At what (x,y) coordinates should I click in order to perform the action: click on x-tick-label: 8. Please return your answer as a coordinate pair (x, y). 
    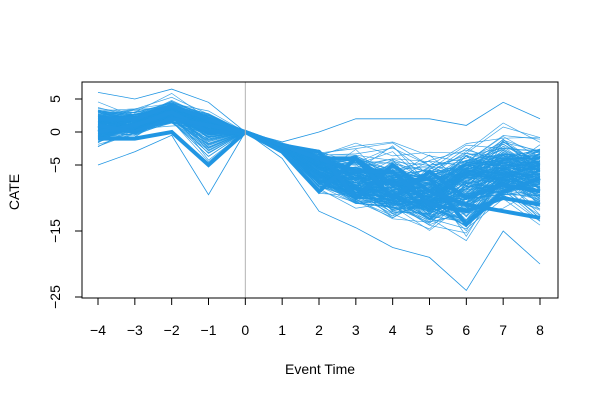
    Looking at the image, I should click on (540, 330).